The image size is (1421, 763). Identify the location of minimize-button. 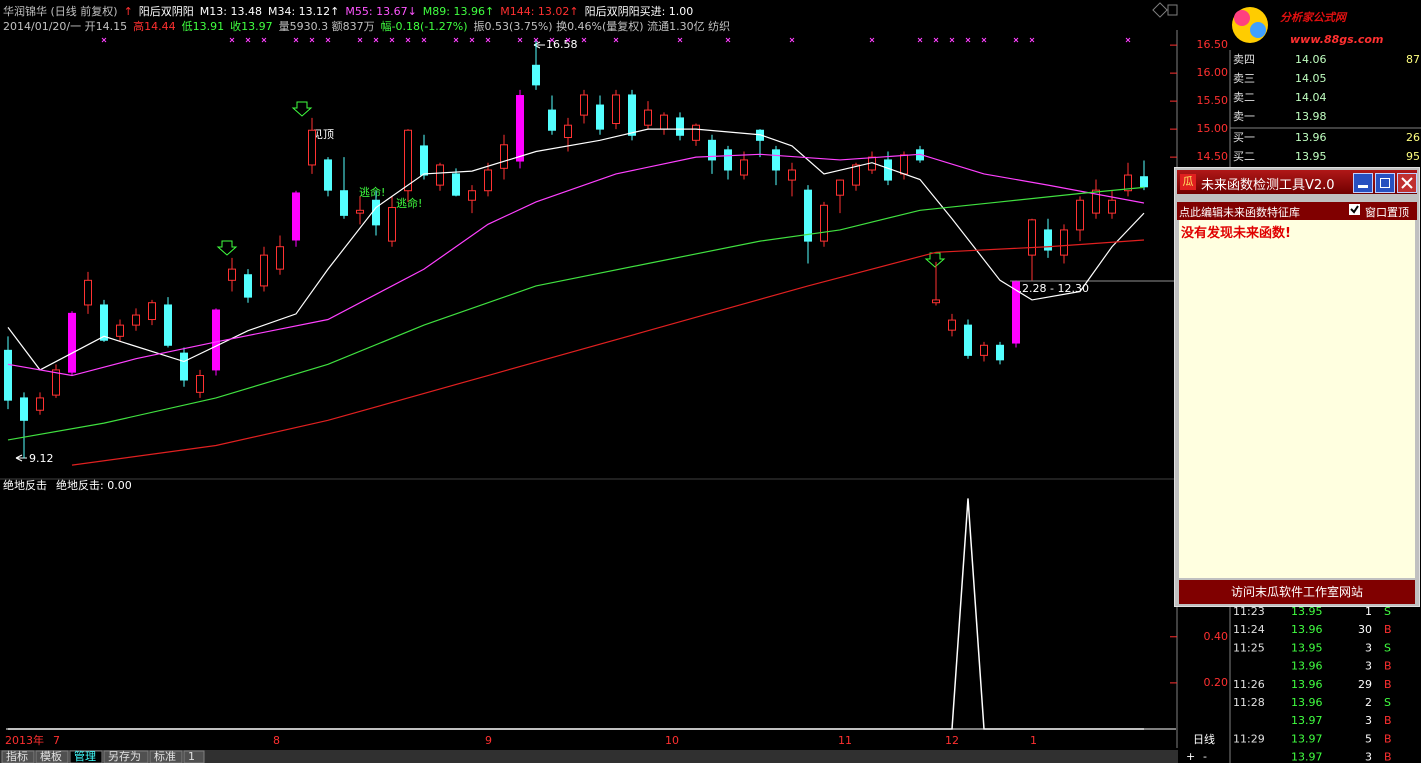
(1363, 183).